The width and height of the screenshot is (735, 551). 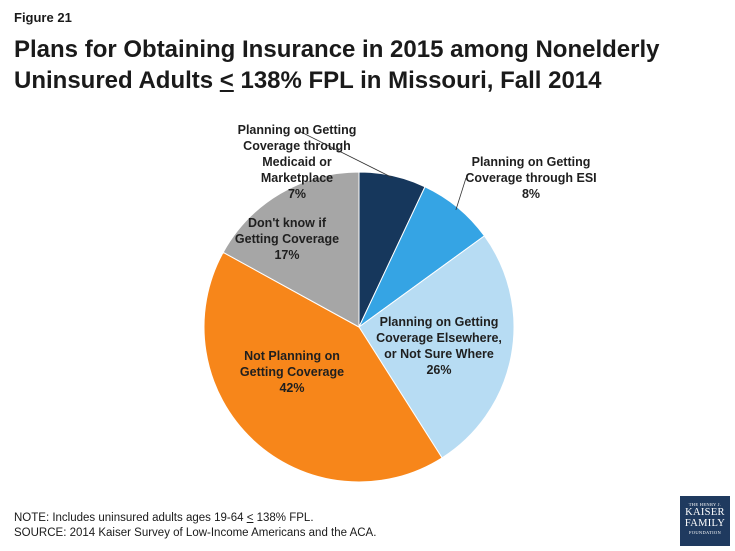 I want to click on slice-percent-elsewhere-not-sure: 26%, so click(x=439, y=370).